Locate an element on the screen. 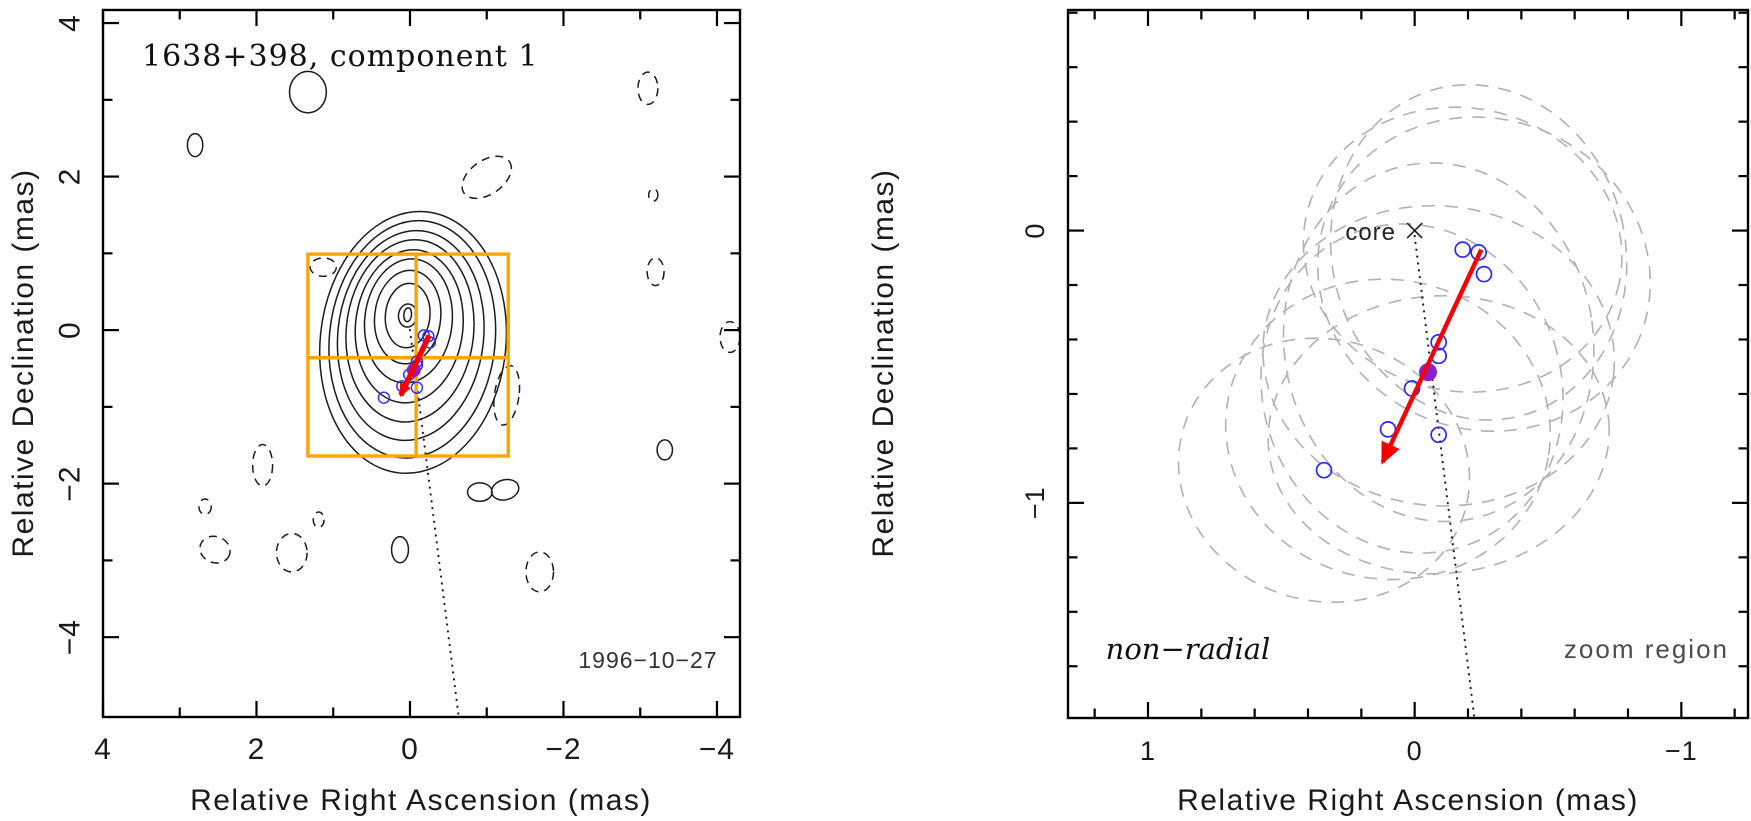 The width and height of the screenshot is (1751, 821). x-tick-label: −1 is located at coordinates (1681, 751).